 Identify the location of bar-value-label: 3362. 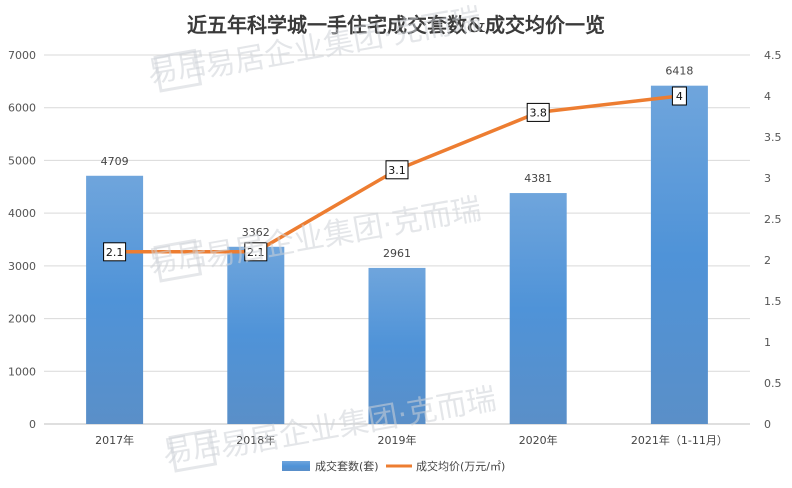
(256, 232).